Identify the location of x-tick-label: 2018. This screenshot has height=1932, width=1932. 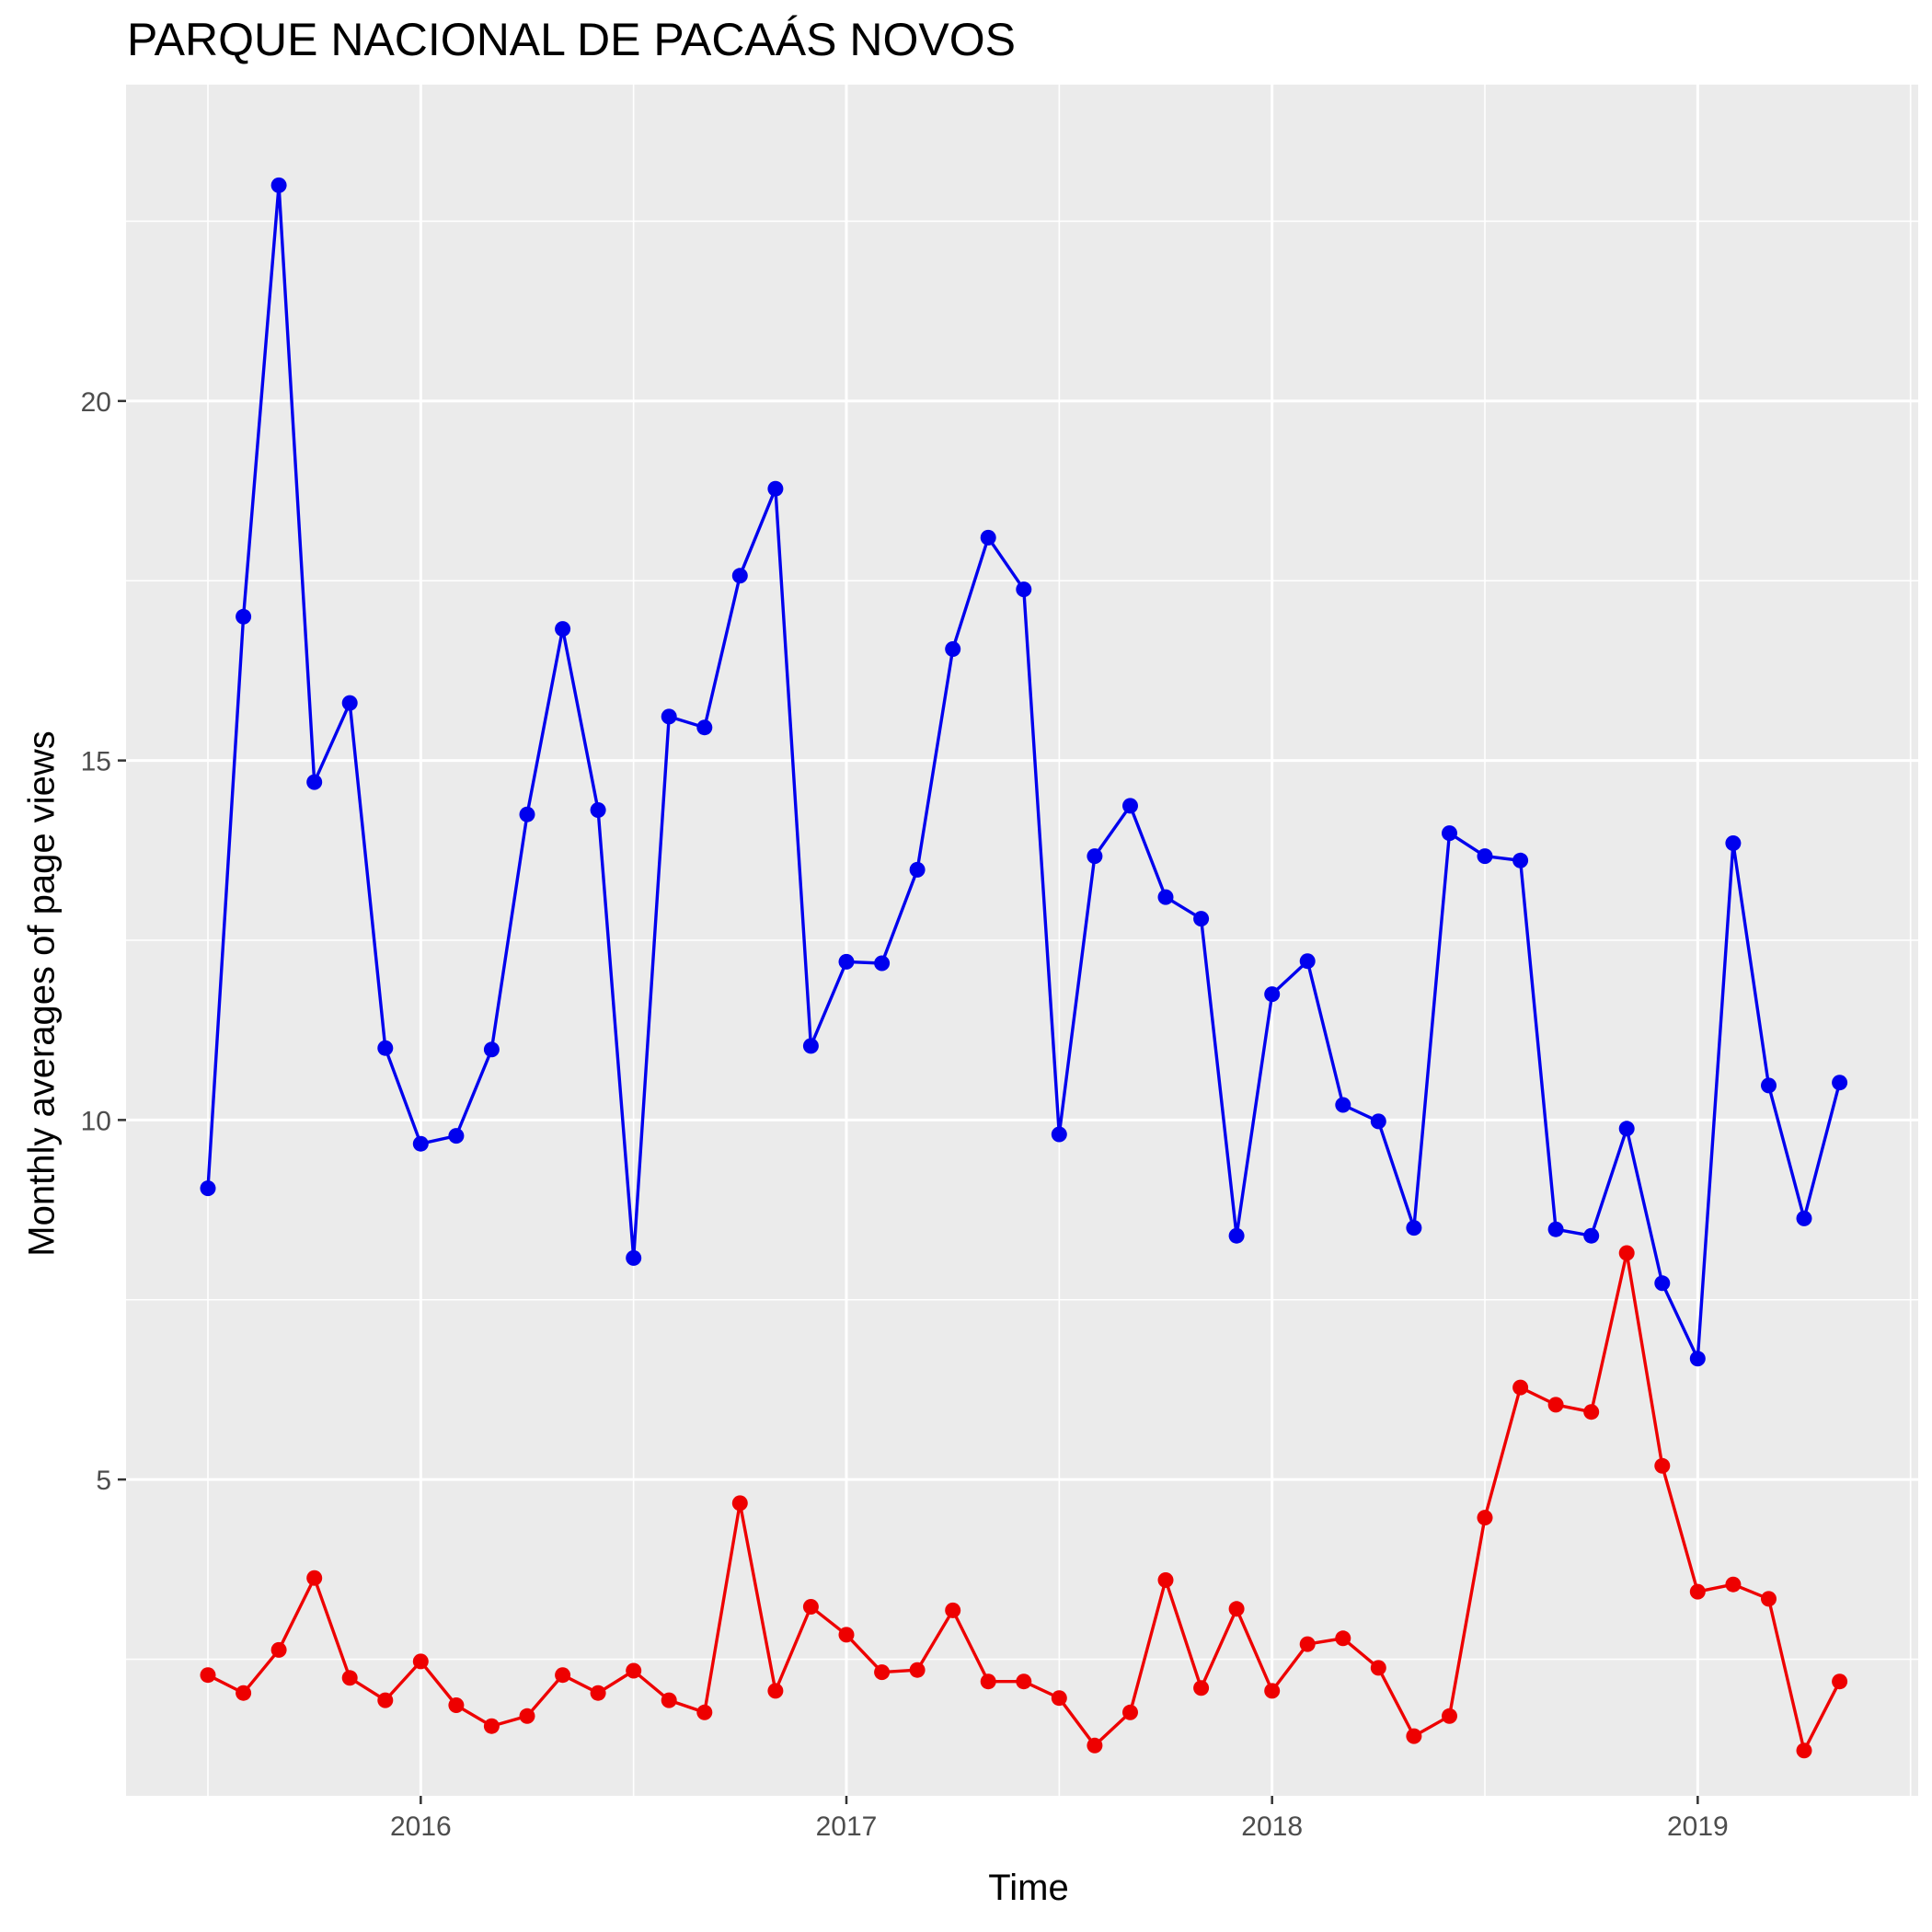
(1272, 1826).